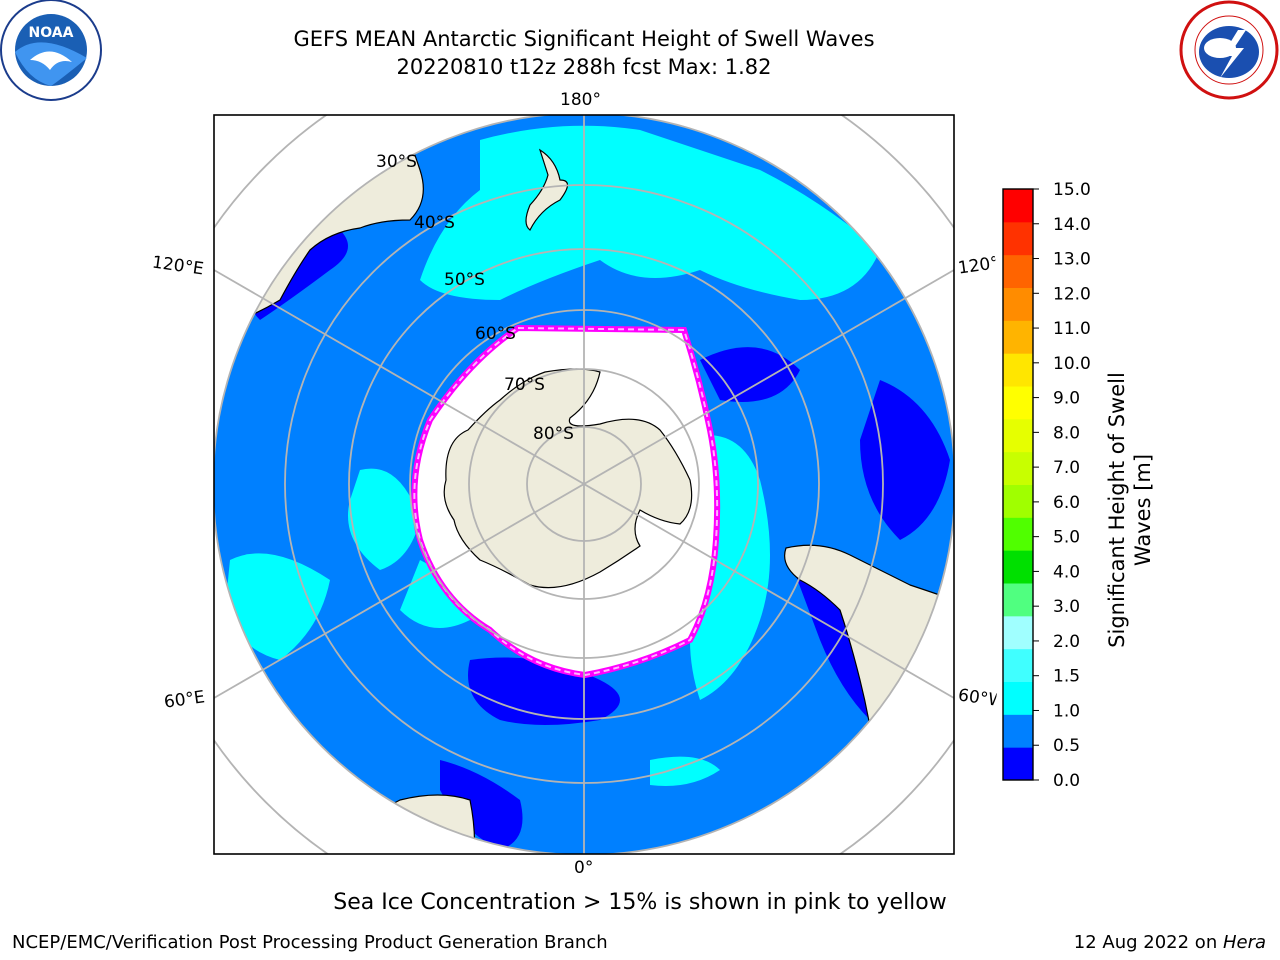 This screenshot has width=1280, height=960. I want to click on colorbar-tick-label: 14.0, so click(1072, 225).